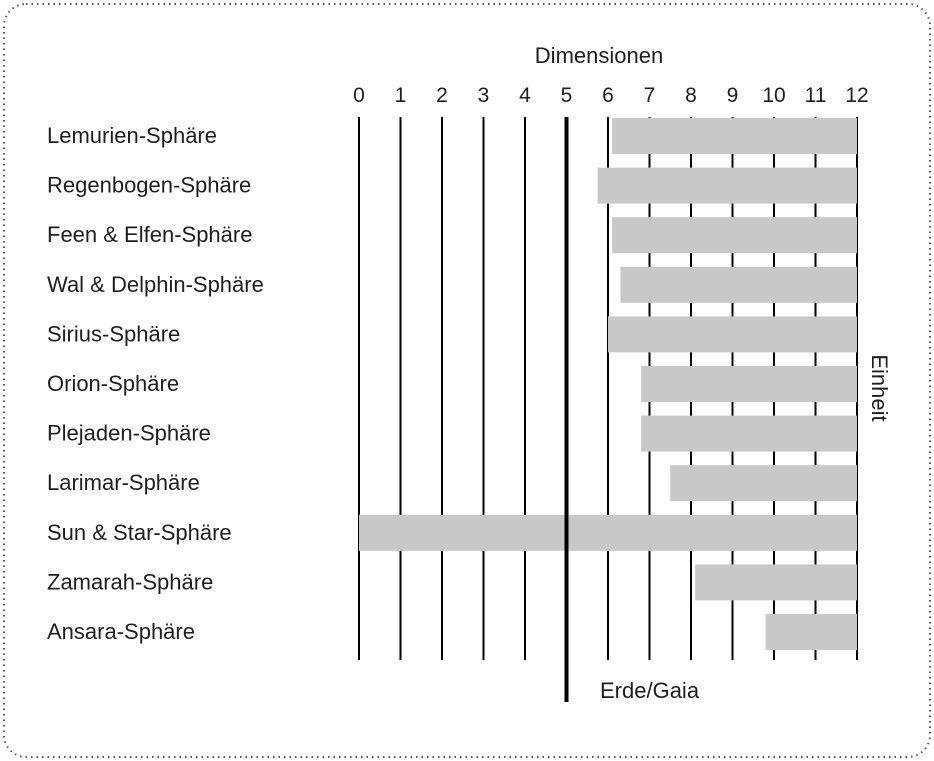 This screenshot has width=934, height=761. What do you see at coordinates (733, 95) in the screenshot?
I see `x-tick-label-9: 9` at bounding box center [733, 95].